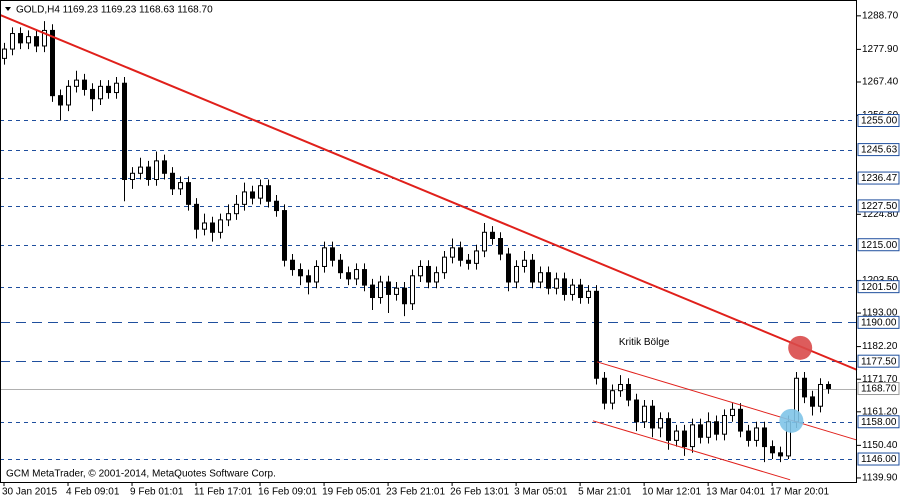 The image size is (900, 500). I want to click on symbol-header: GOLD,H4 1169.23 1169.23 1168.63 1168.70, so click(114, 10).